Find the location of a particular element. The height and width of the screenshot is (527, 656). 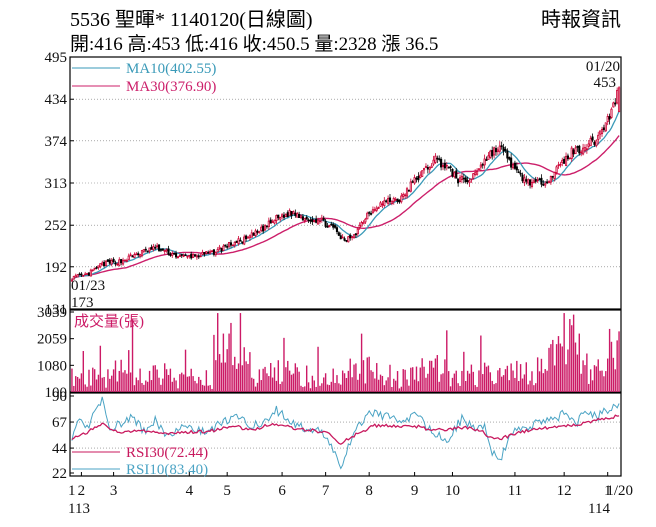

rsi30-legend: RSI30(72.44) is located at coordinates (167, 453).